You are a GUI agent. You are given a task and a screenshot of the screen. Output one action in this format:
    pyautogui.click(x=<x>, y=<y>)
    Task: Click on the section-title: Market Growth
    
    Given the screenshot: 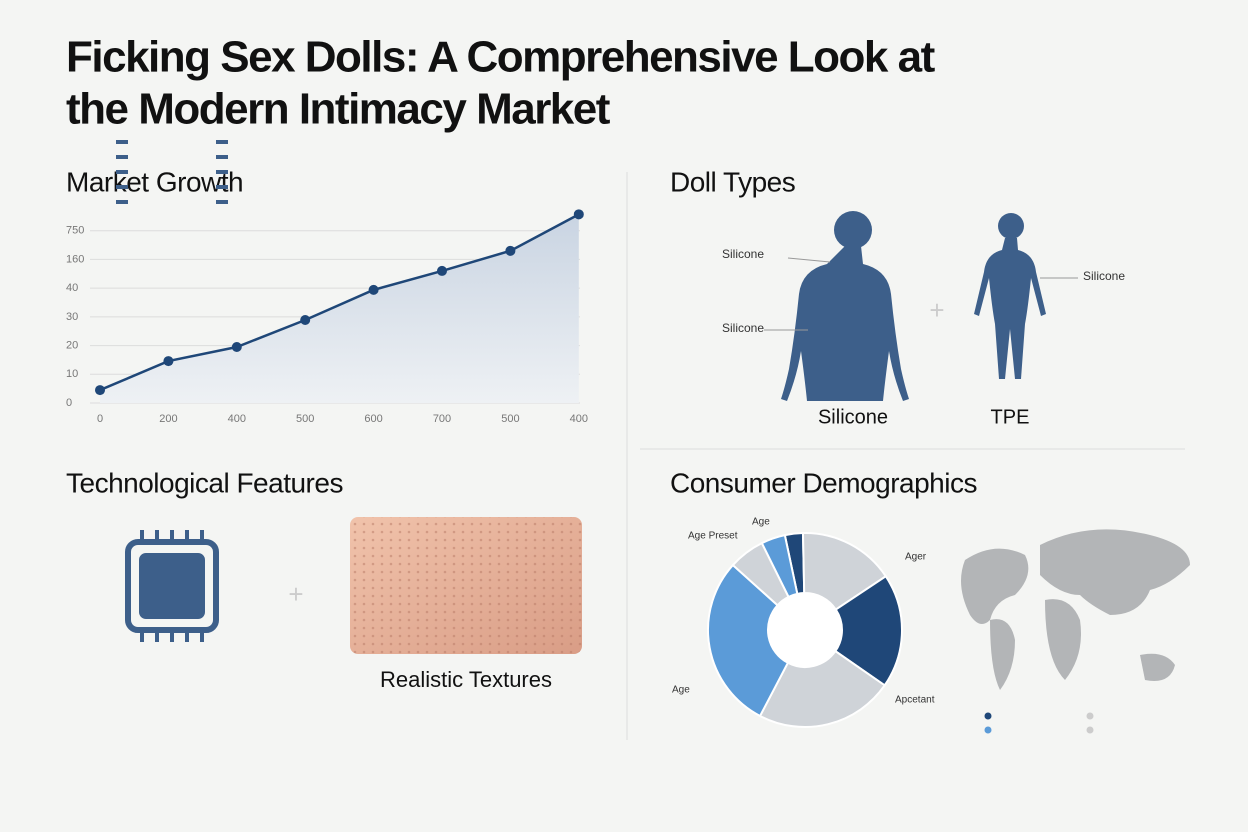 What is the action you would take?
    pyautogui.click(x=154, y=181)
    